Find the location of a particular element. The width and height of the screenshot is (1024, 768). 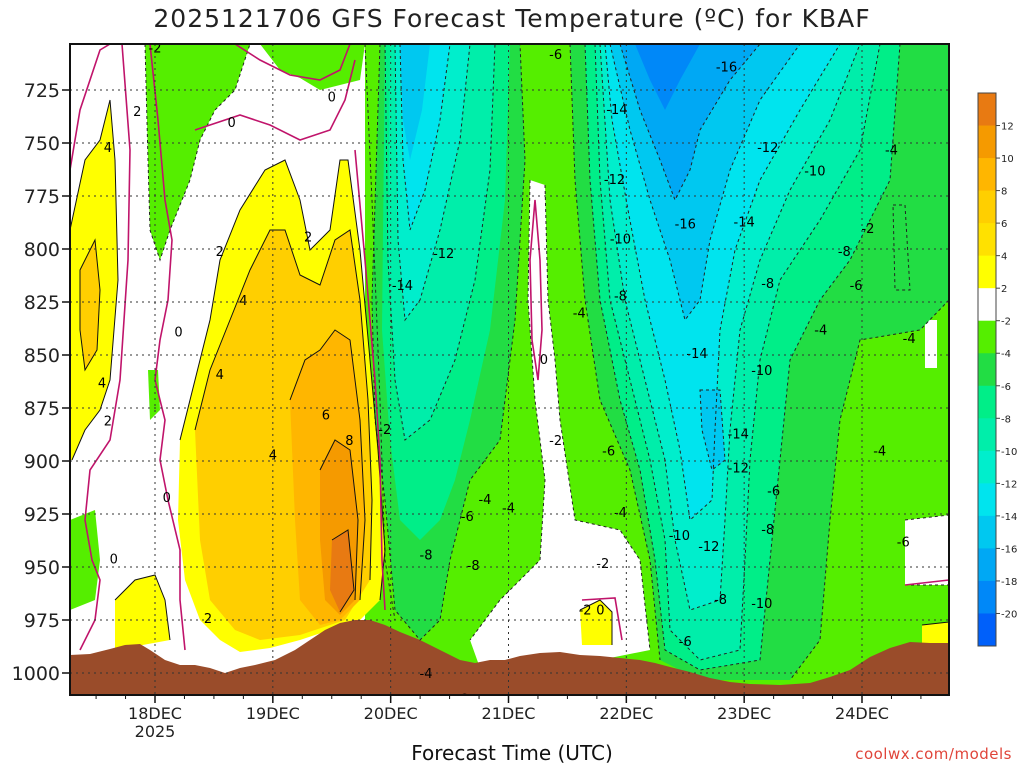

y-tick-label: 950 is located at coordinates (42, 568).